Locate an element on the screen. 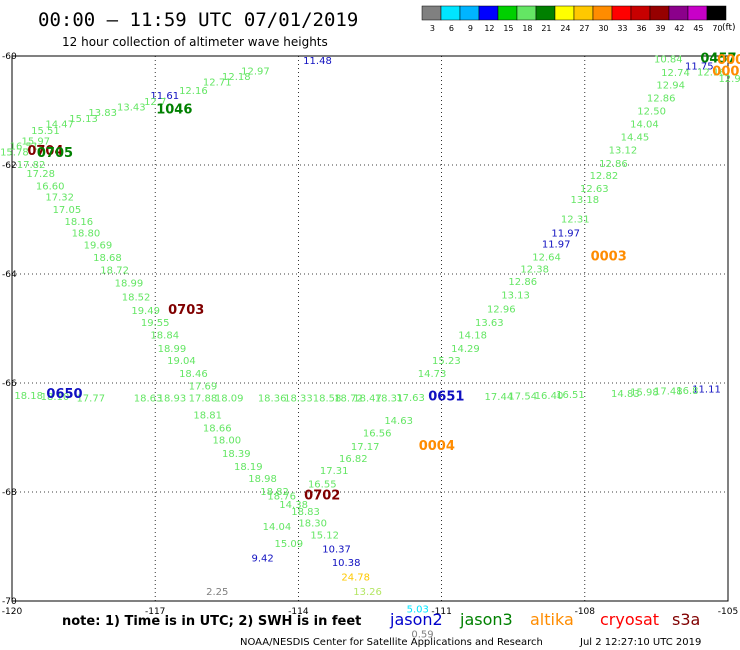 This screenshot has height=650, width=740. wave-height-label: 18.98 is located at coordinates (262, 479).